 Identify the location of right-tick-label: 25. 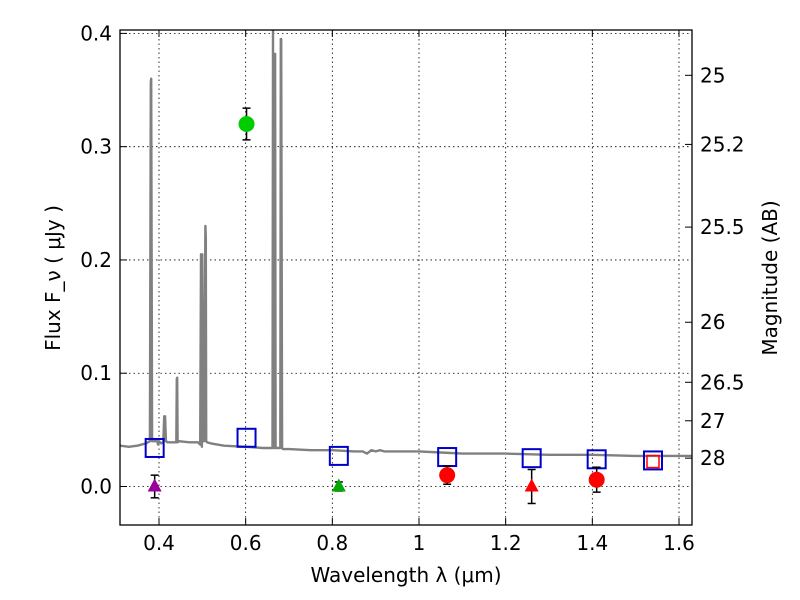
(712, 75).